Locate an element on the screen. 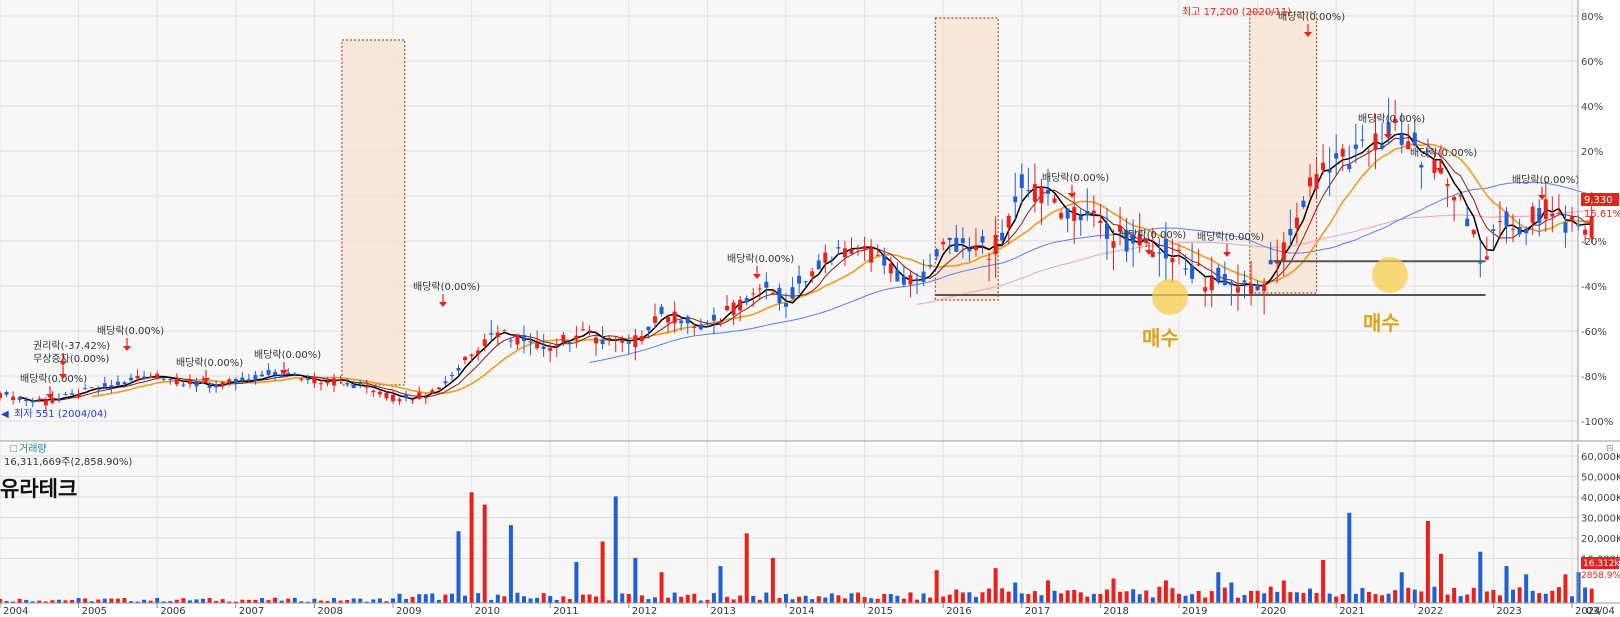  price-tick-label: 40% is located at coordinates (1592, 107).